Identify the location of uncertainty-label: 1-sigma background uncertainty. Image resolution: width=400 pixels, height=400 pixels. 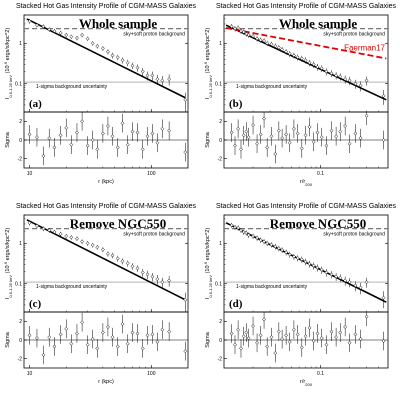
(72, 87).